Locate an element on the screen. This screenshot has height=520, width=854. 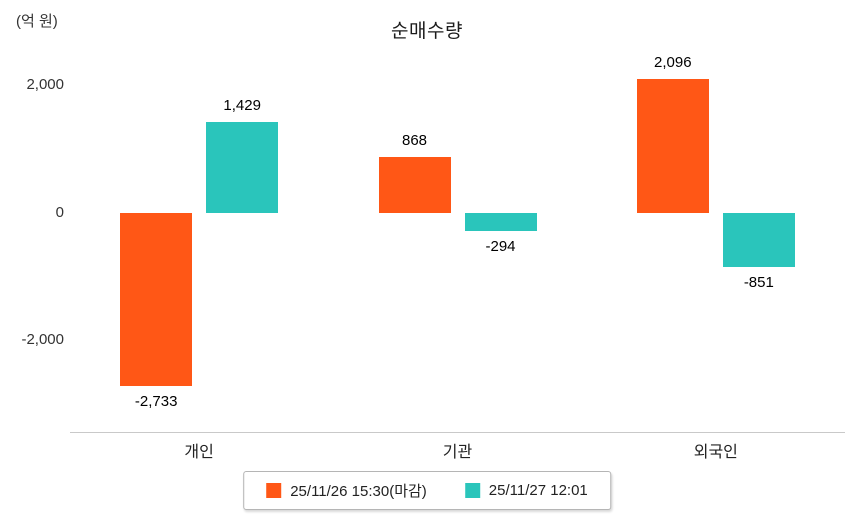
y-axis-tick-label: 0 is located at coordinates (59, 212).